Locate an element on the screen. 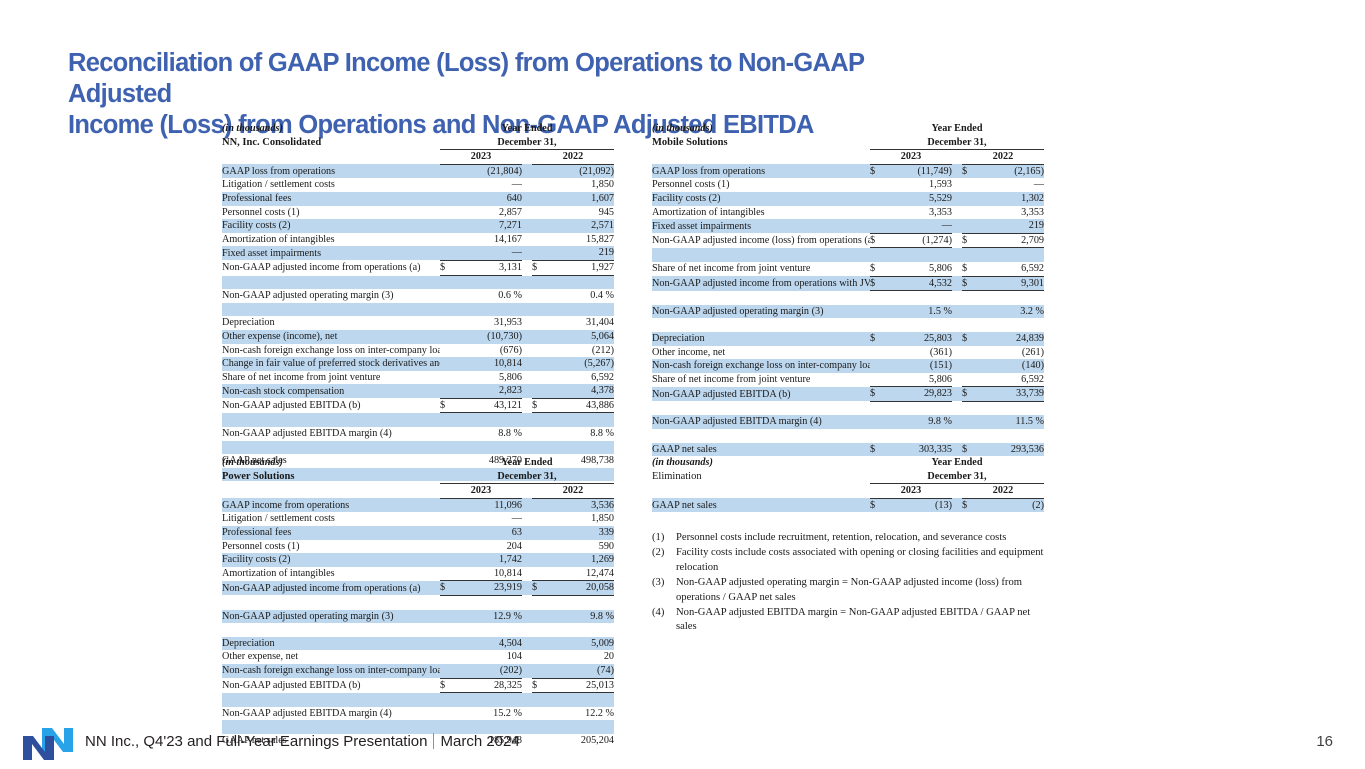 This screenshot has width=1365, height=769. value-2022: 31,404 is located at coordinates (599, 323).